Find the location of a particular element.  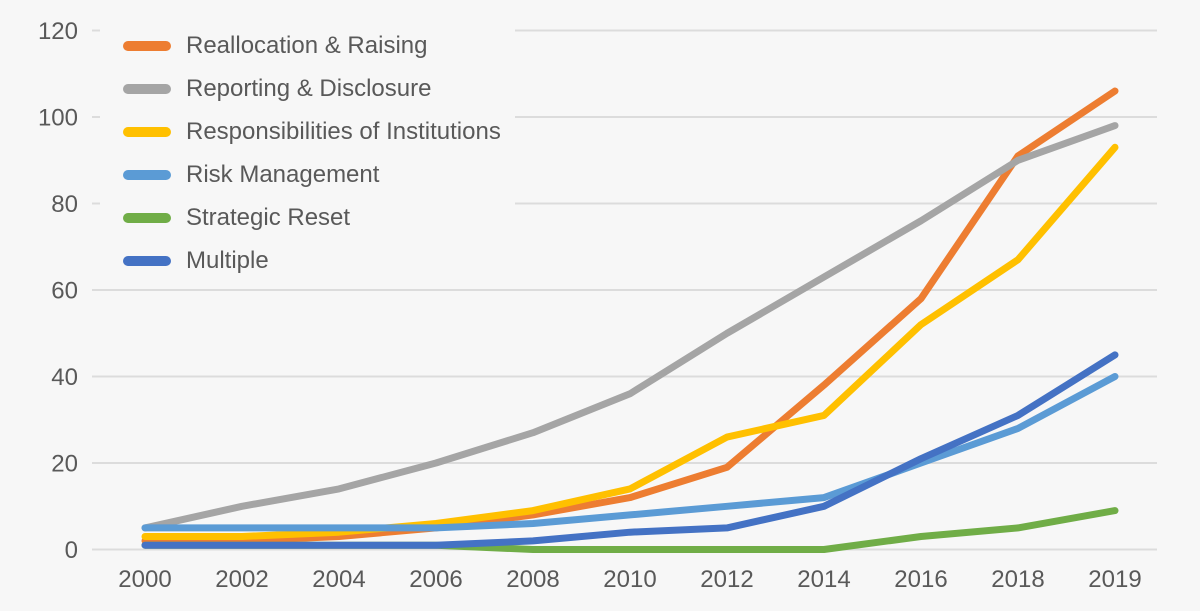

legend-label: Strategic Reset is located at coordinates (268, 217).